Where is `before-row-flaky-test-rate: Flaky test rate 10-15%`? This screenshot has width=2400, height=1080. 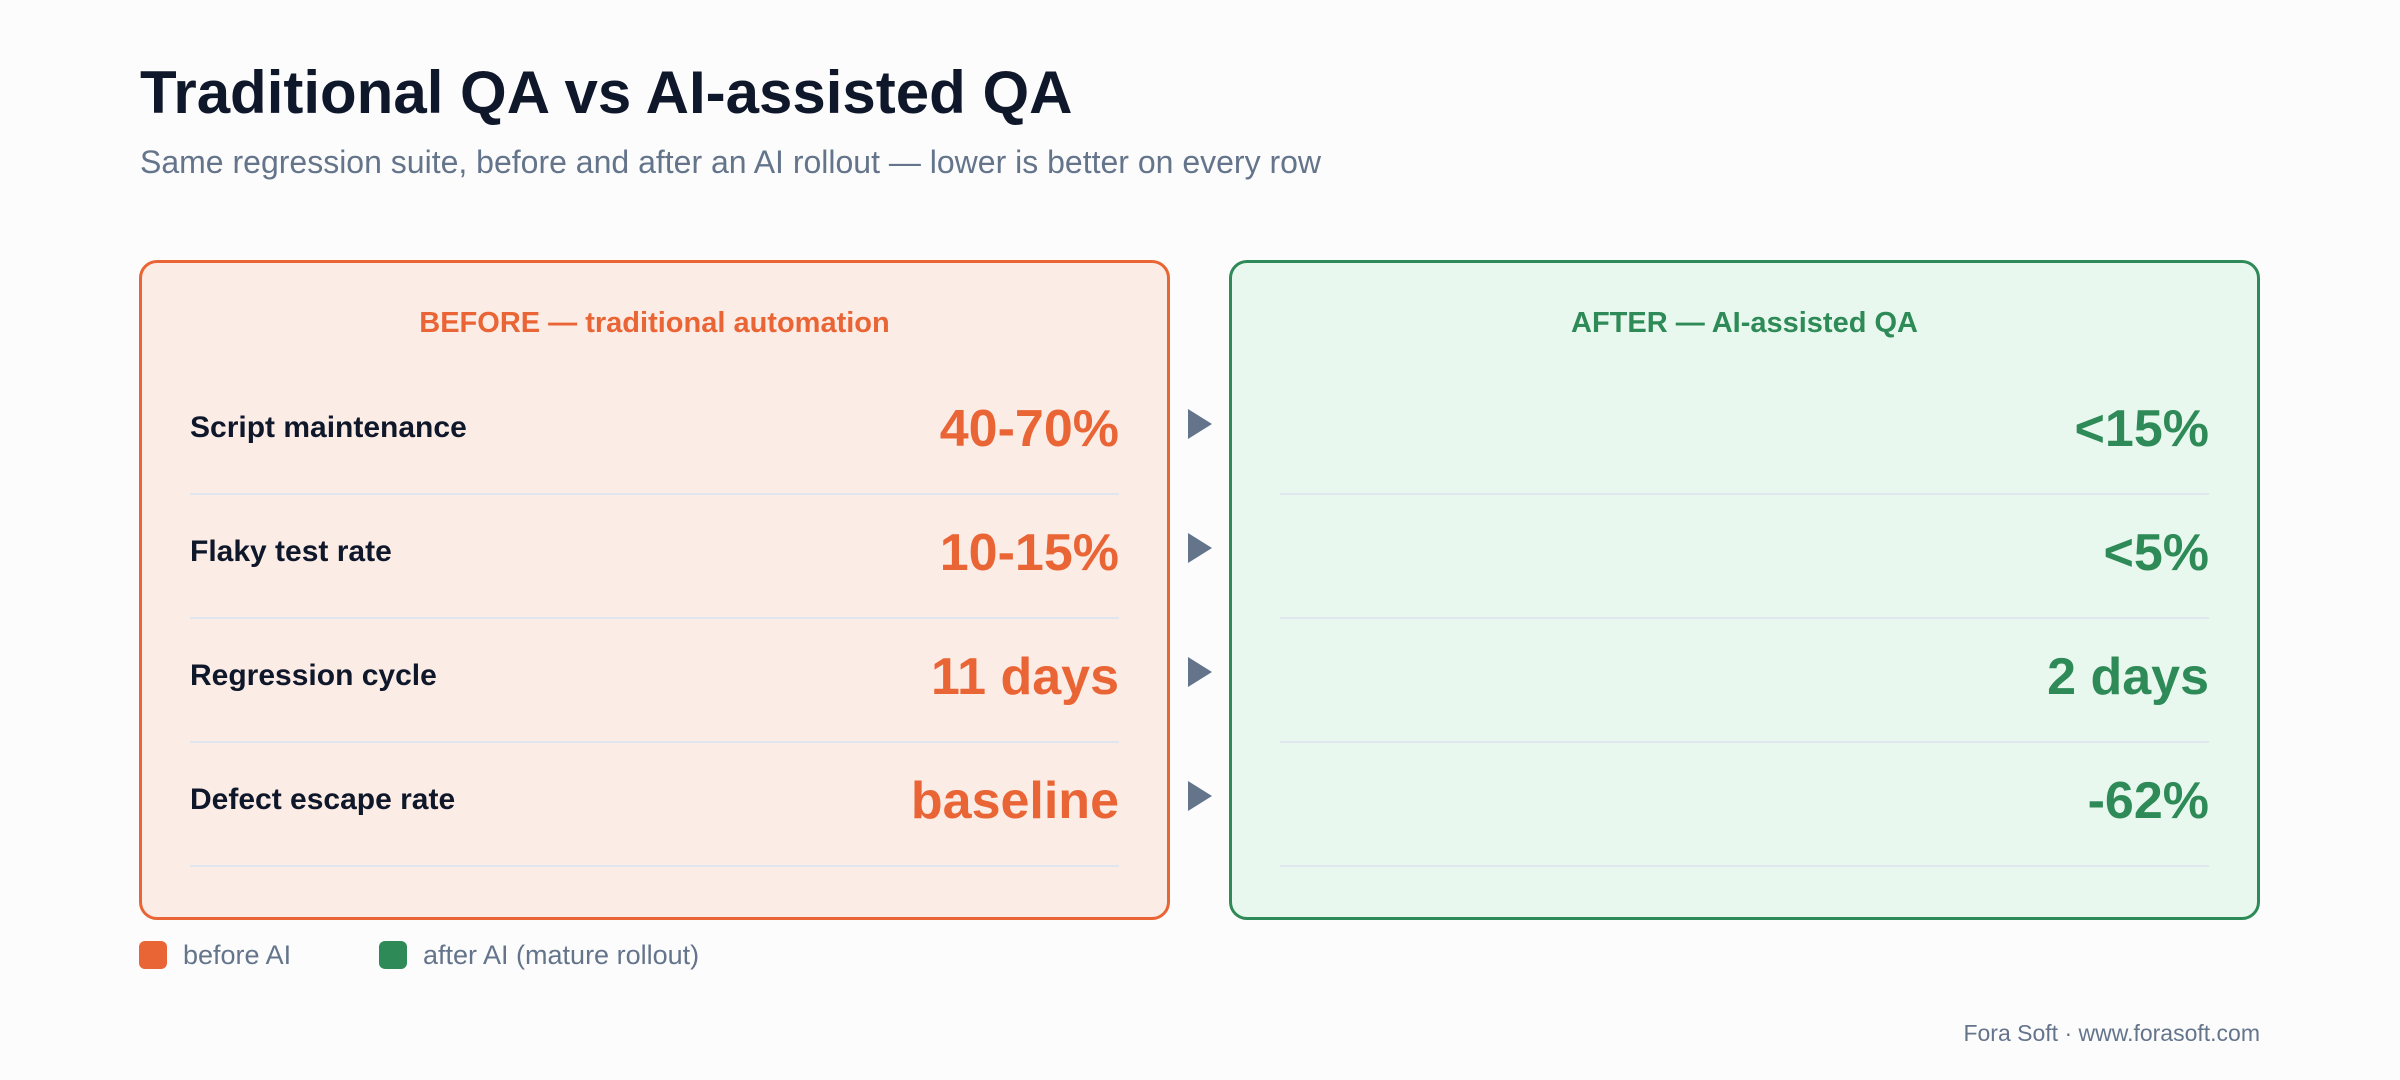 before-row-flaky-test-rate: Flaky test rate 10-15% is located at coordinates (654, 557).